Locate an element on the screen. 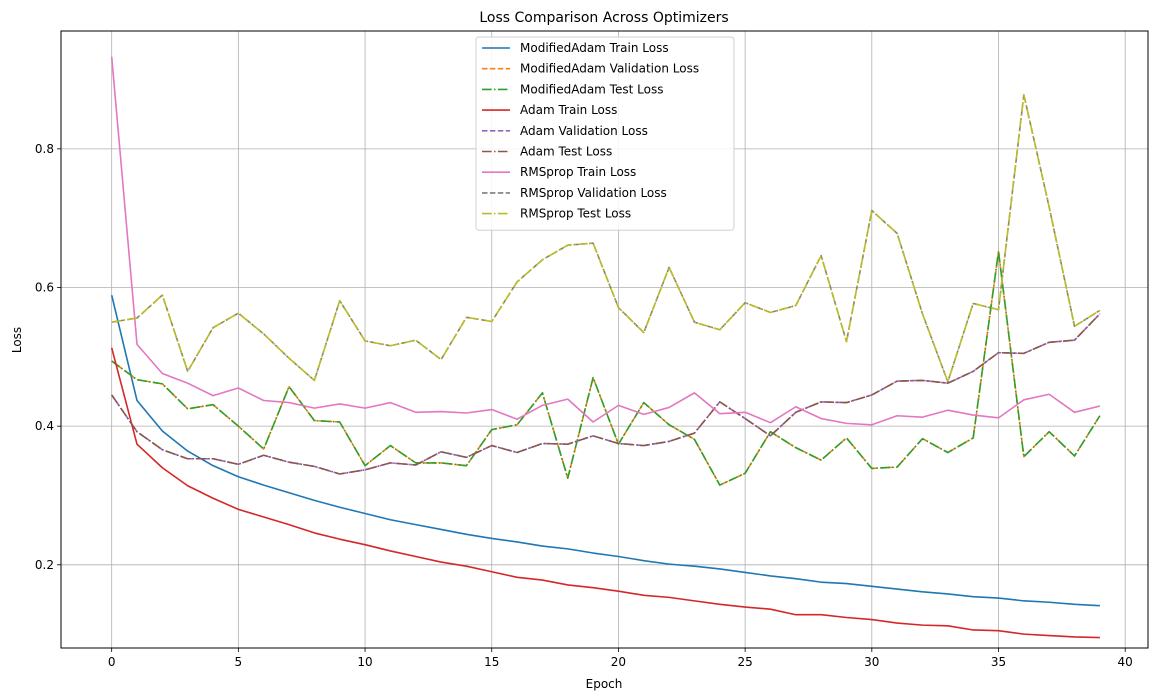 This screenshot has height=699, width=1156. x-axis-label: Epoch is located at coordinates (604, 684).